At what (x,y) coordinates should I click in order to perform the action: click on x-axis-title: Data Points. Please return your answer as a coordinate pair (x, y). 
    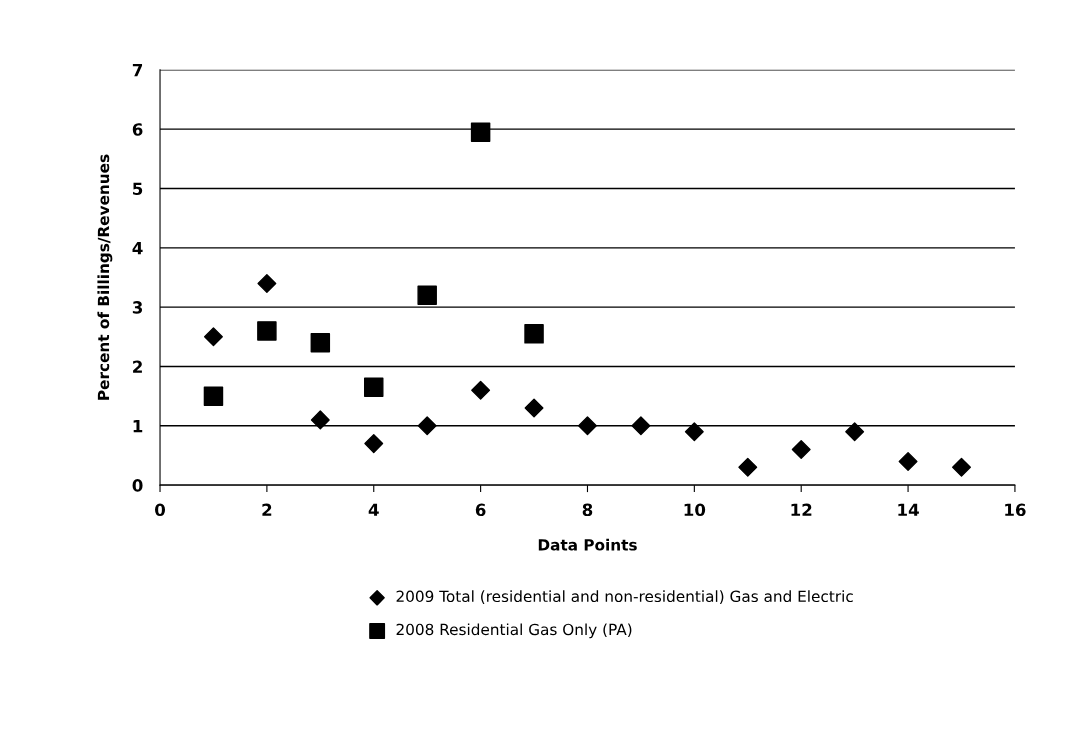
    Looking at the image, I should click on (587, 544).